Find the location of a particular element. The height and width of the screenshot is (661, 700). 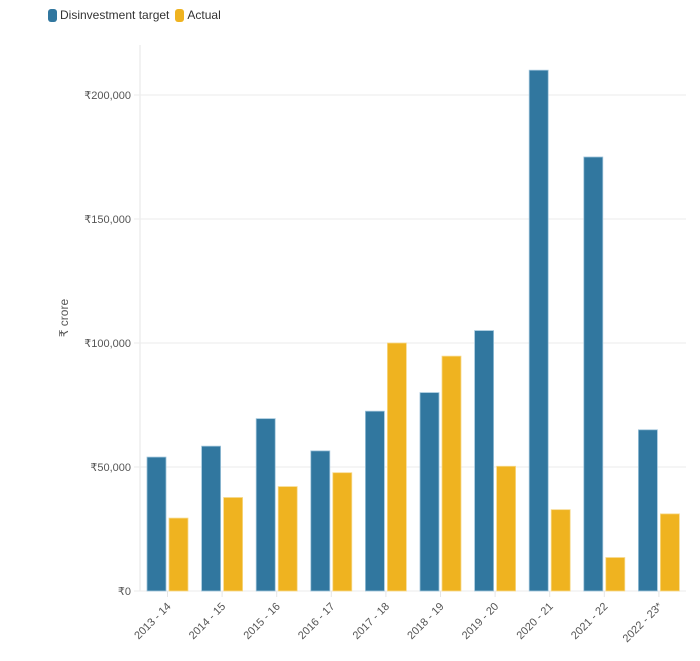

x-tick-label: 2014 - 15 is located at coordinates (207, 621).